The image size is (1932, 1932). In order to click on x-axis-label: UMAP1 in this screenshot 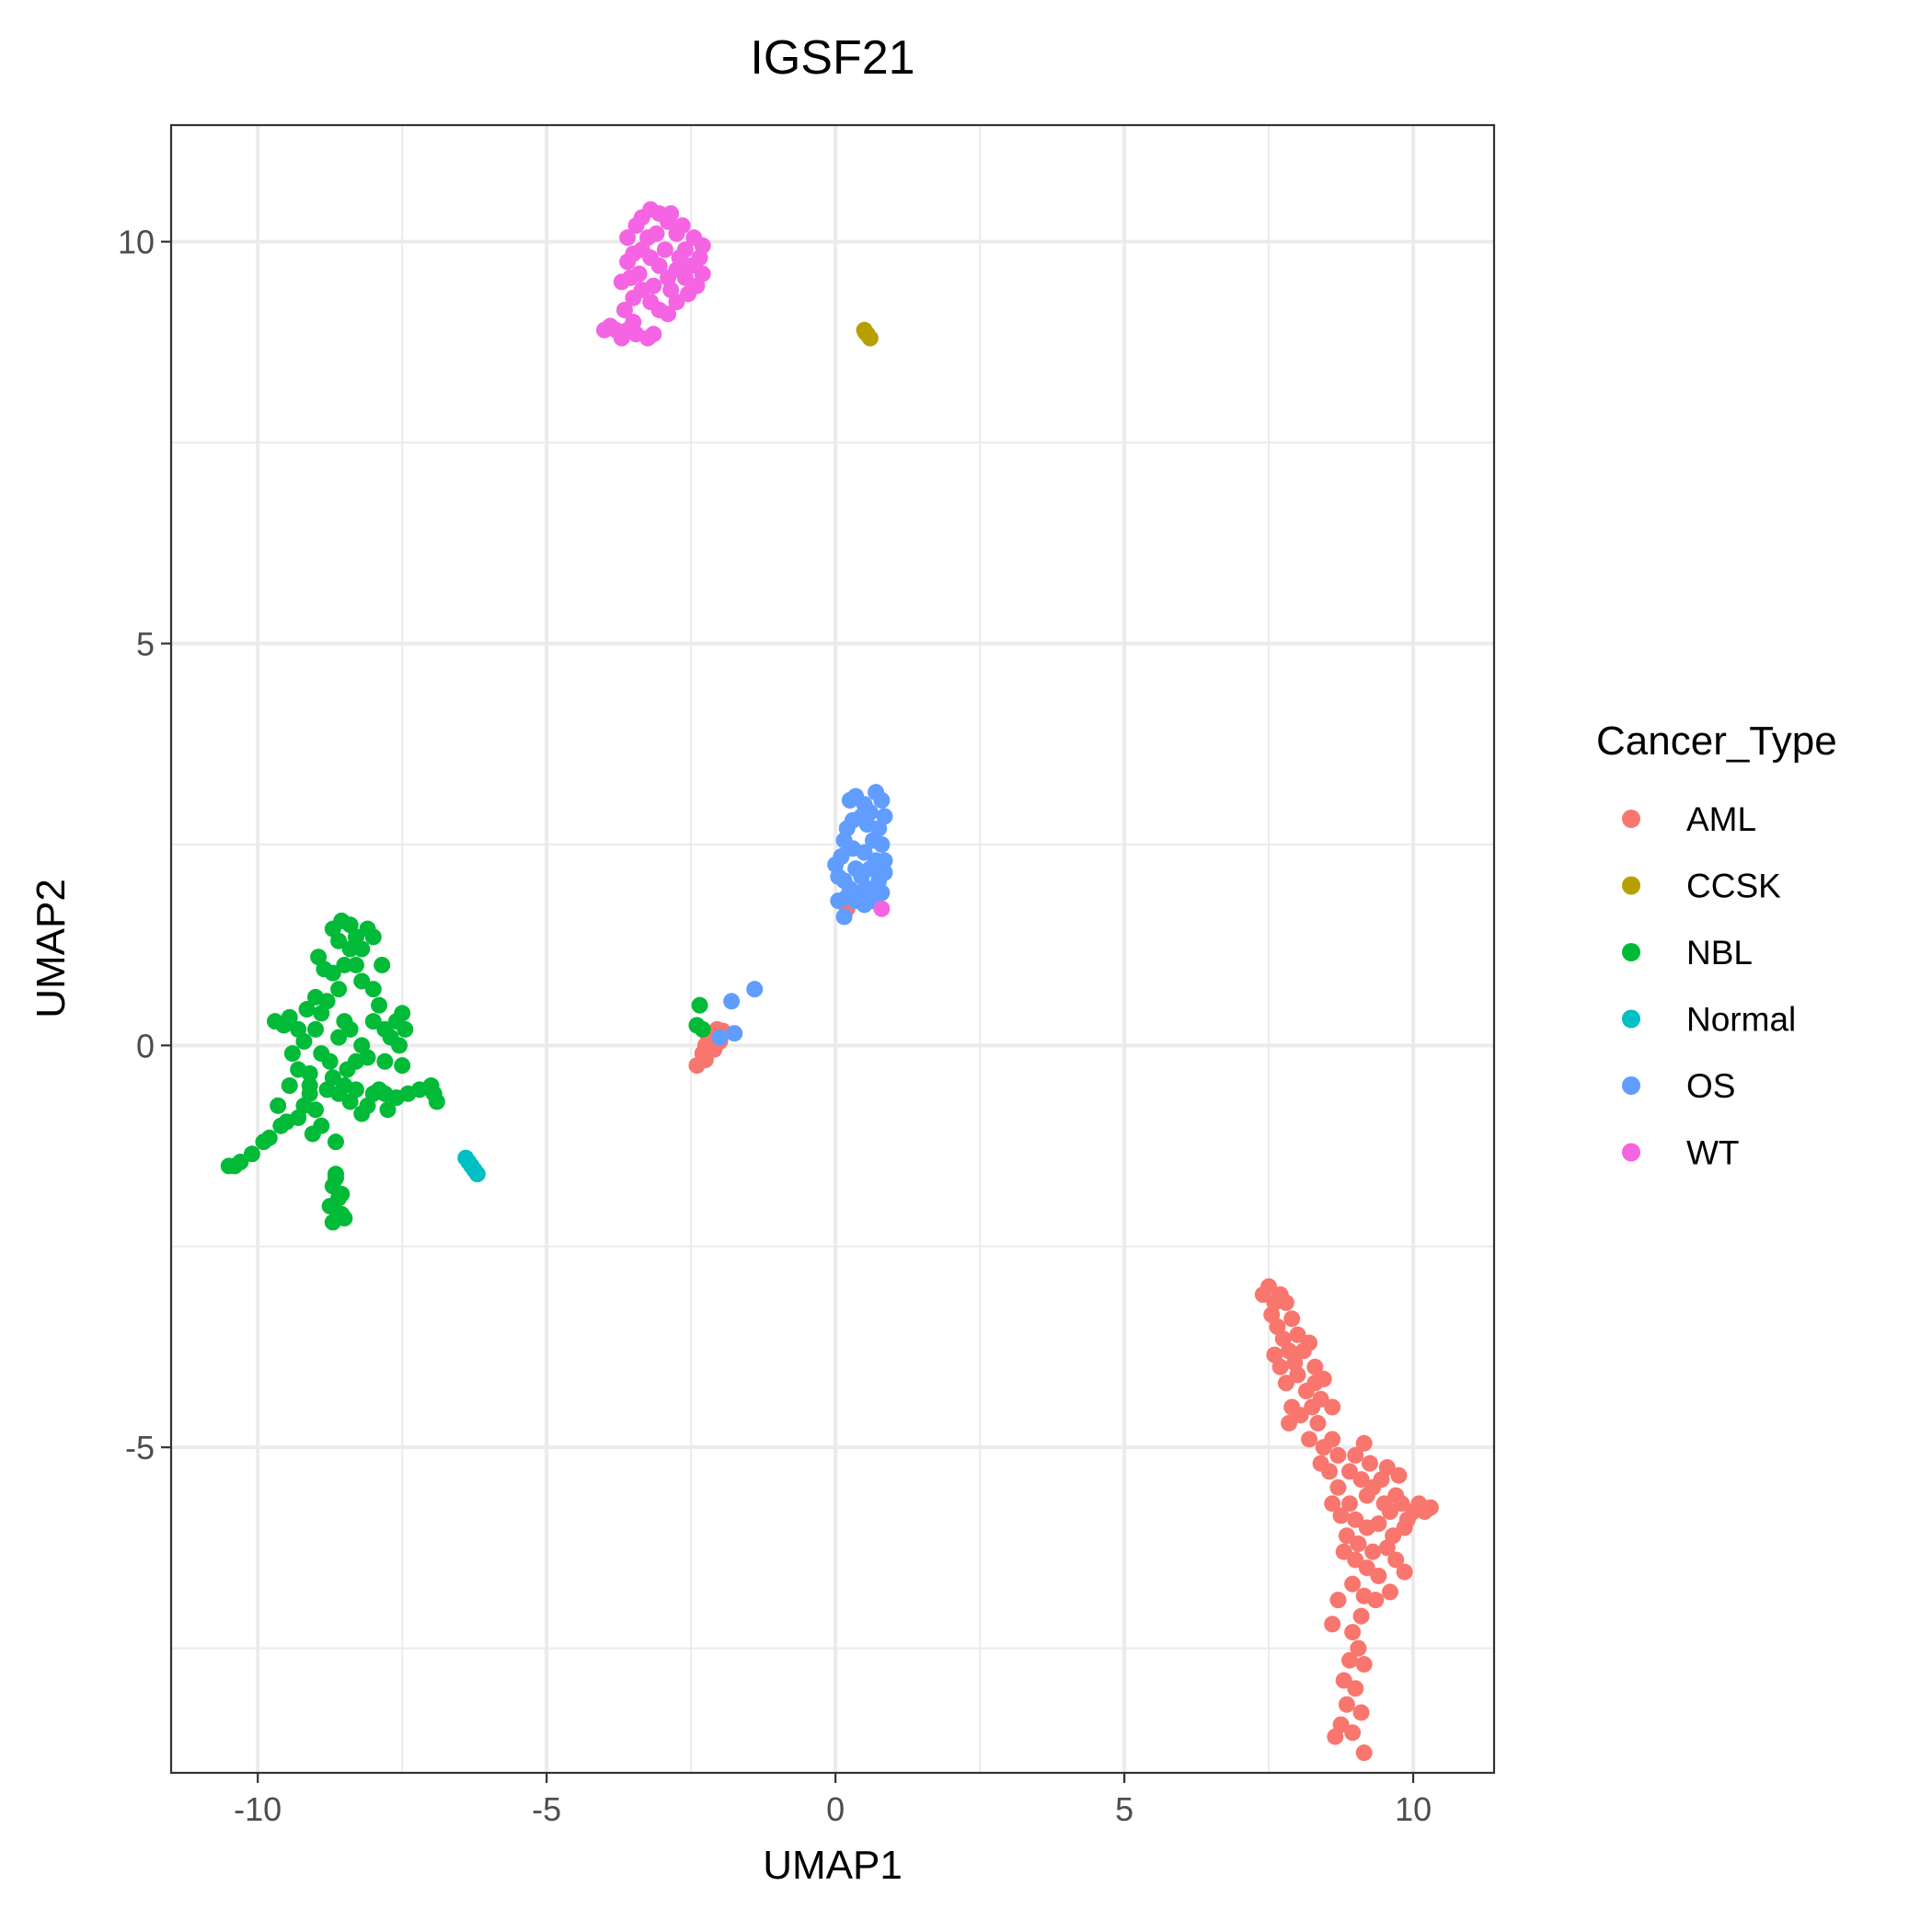, I will do `click(833, 1865)`.